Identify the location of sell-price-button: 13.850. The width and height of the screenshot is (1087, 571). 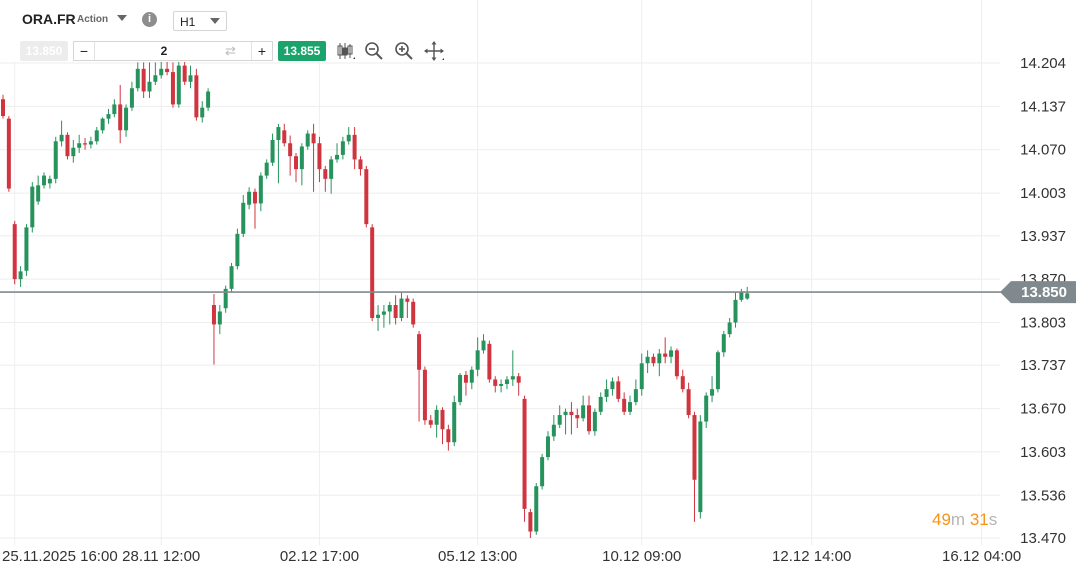
(44, 51).